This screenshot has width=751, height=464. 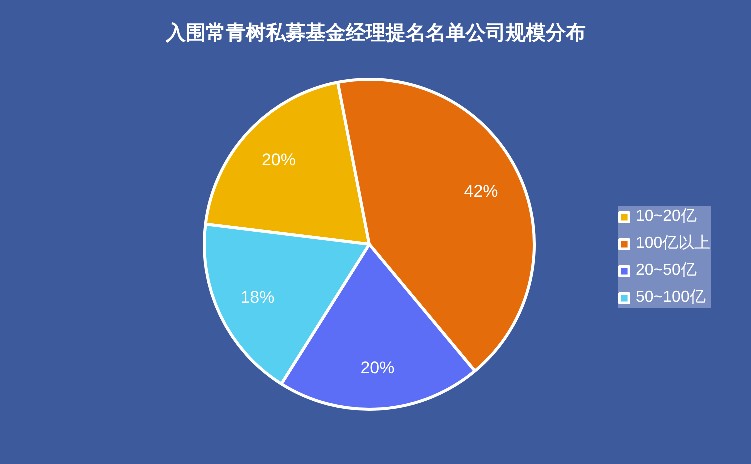 I want to click on data-label: 42%, so click(x=481, y=191).